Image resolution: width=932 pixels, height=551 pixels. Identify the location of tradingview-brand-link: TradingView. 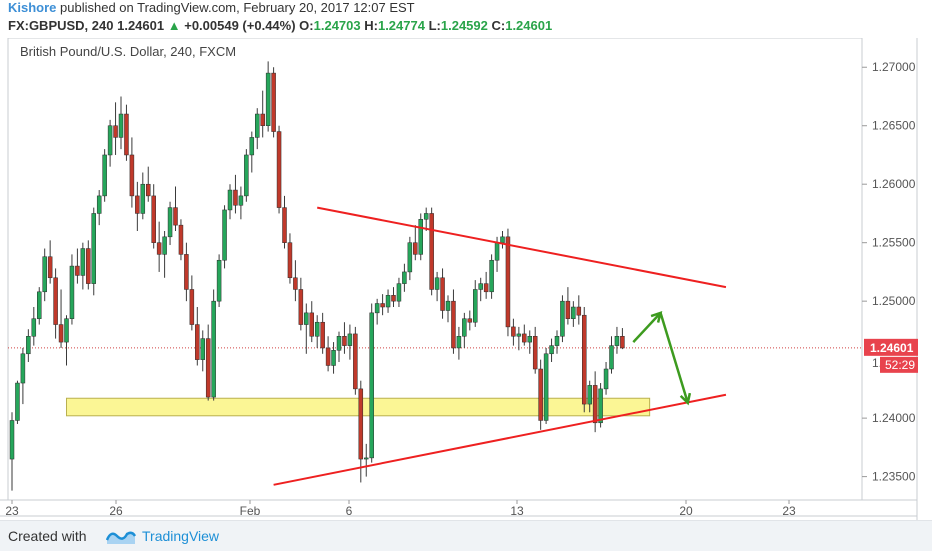
(181, 536).